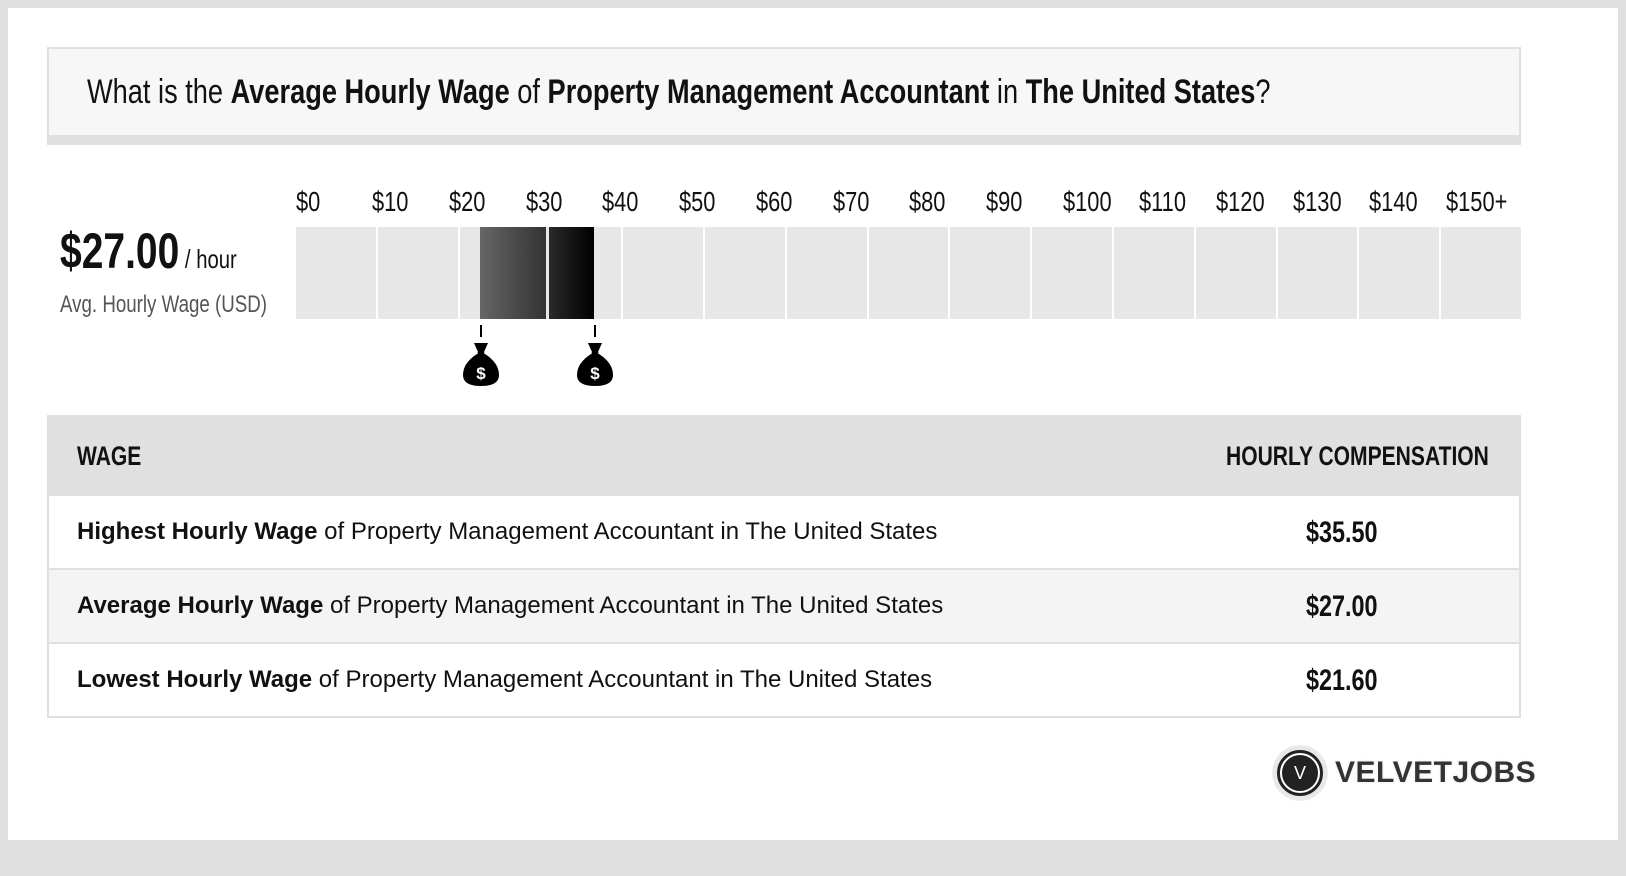  What do you see at coordinates (1300, 773) in the screenshot?
I see `logo-badge-icon: V` at bounding box center [1300, 773].